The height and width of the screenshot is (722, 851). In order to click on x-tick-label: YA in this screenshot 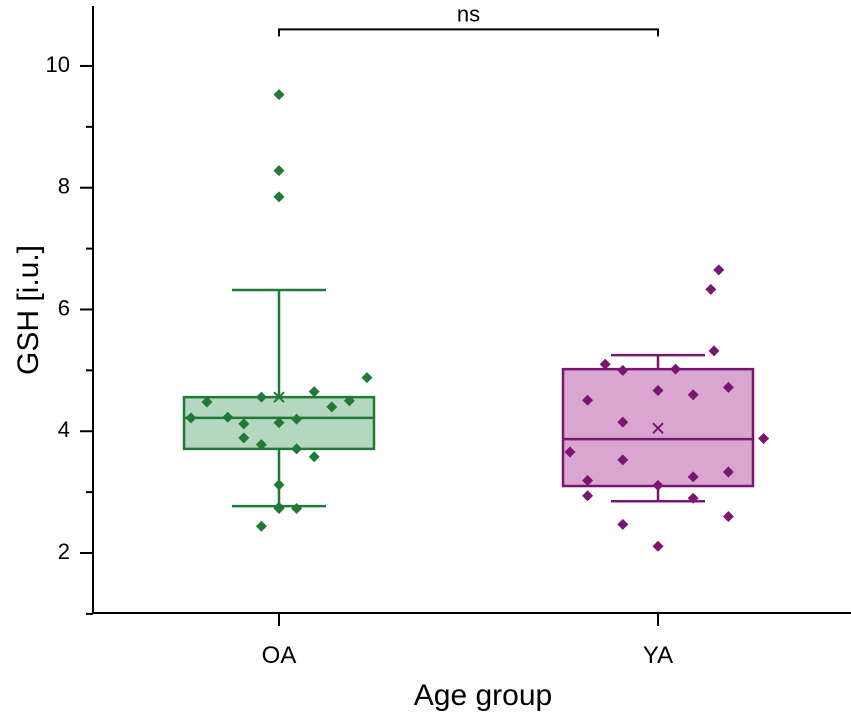, I will do `click(658, 655)`.